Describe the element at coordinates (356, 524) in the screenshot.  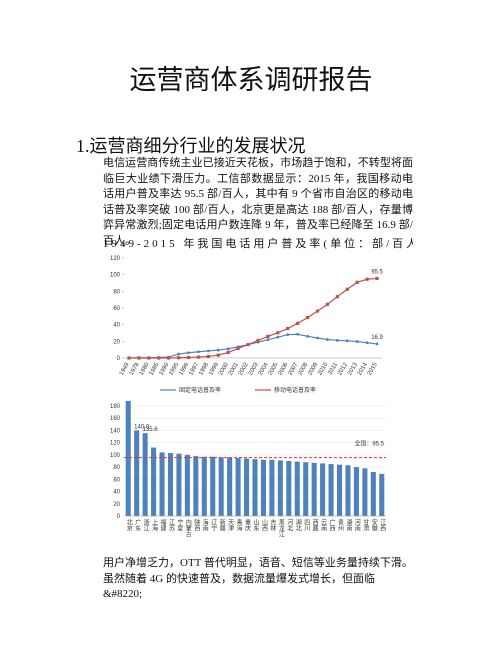
I see `x-tick-label: 河南` at that location.